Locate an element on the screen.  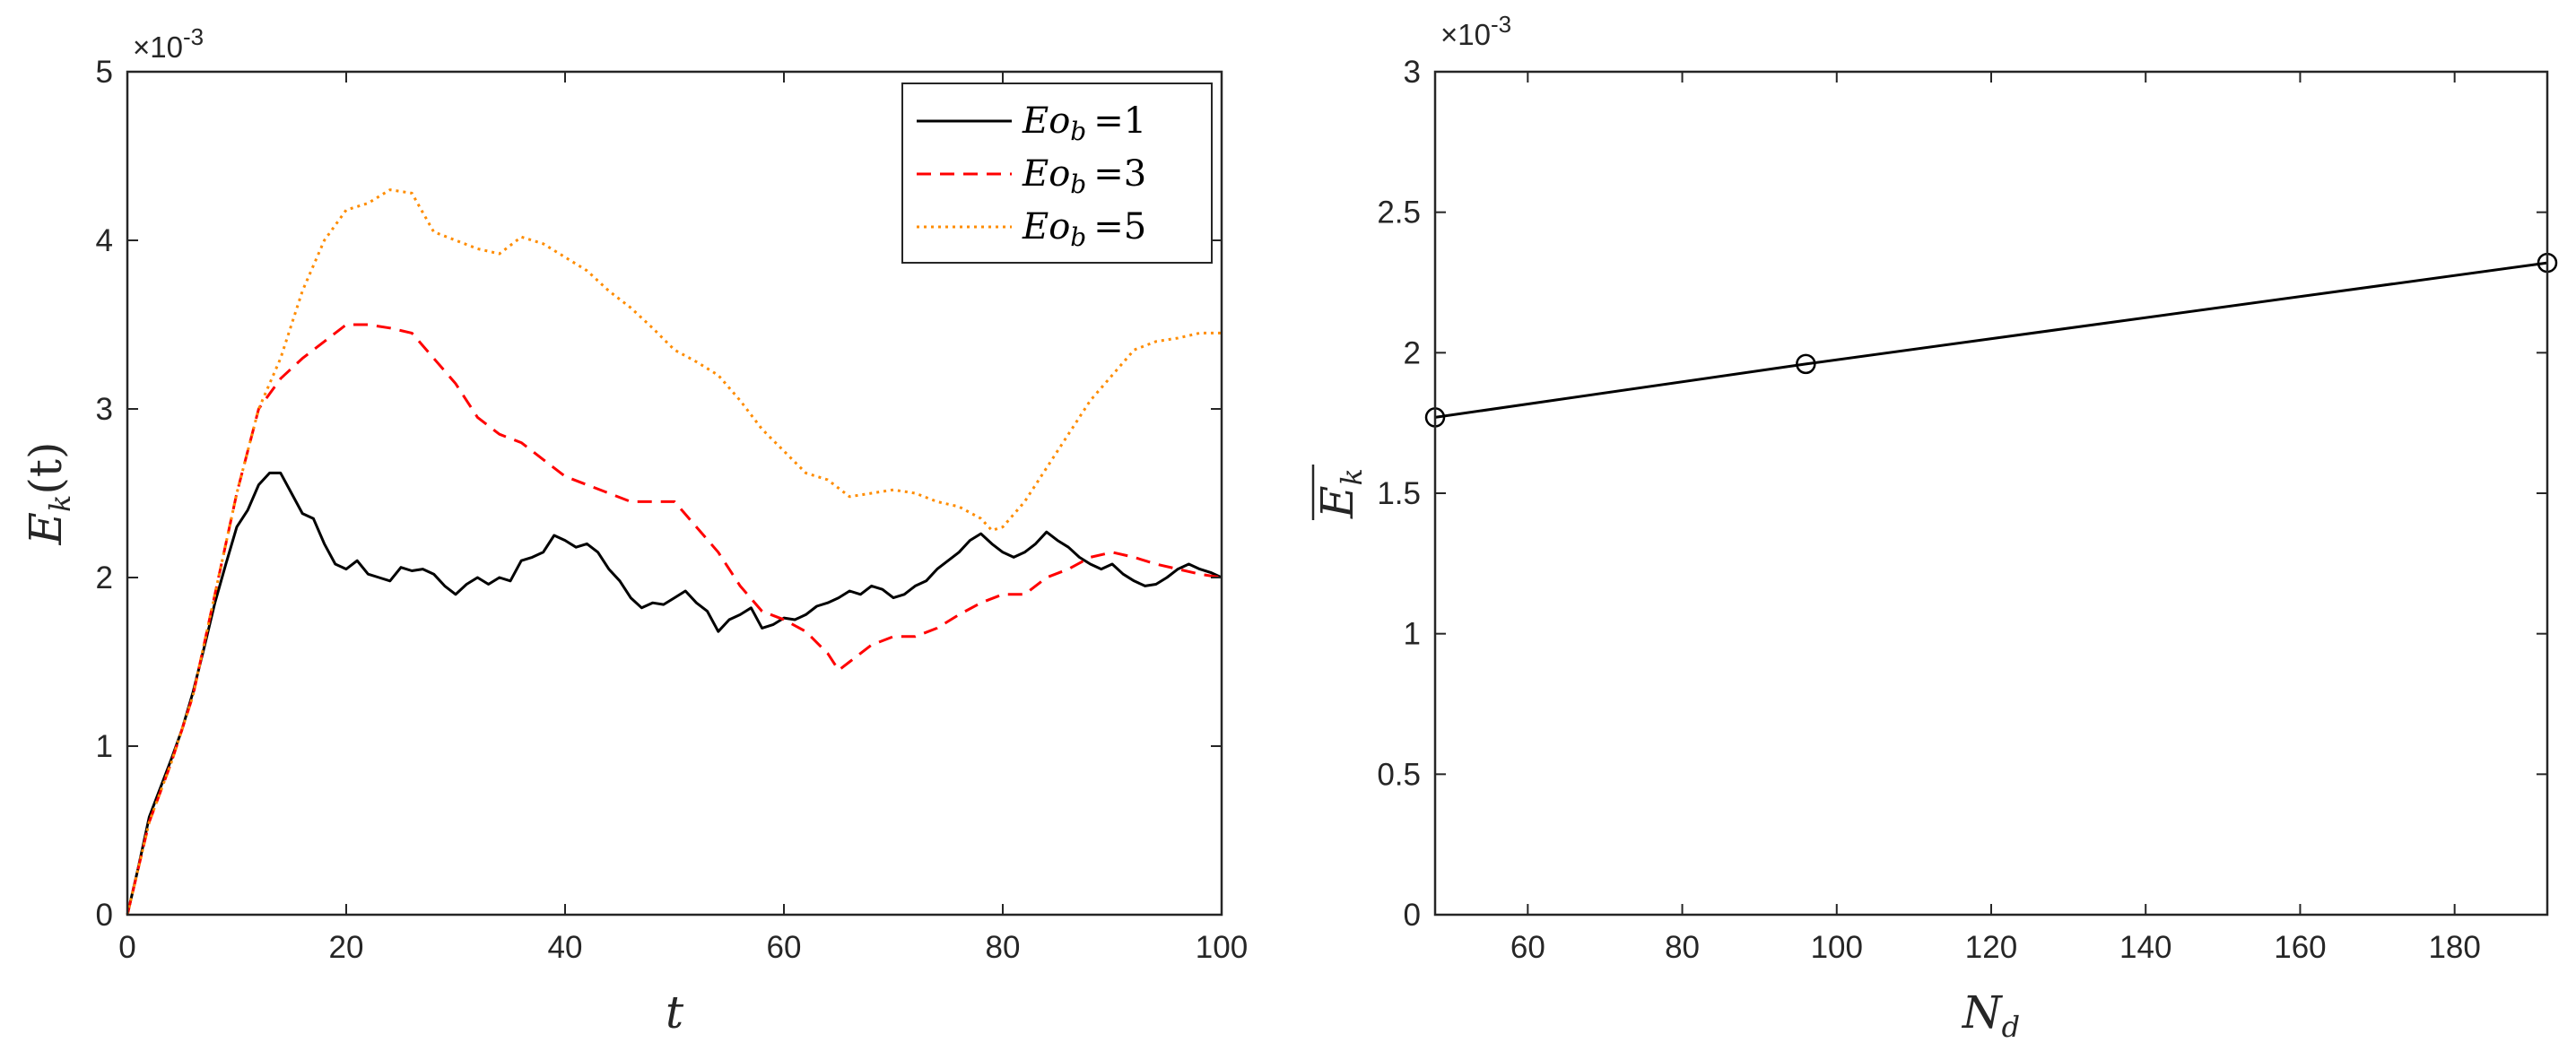
right-y-axis-label: Ek is located at coordinates (1340, 493).